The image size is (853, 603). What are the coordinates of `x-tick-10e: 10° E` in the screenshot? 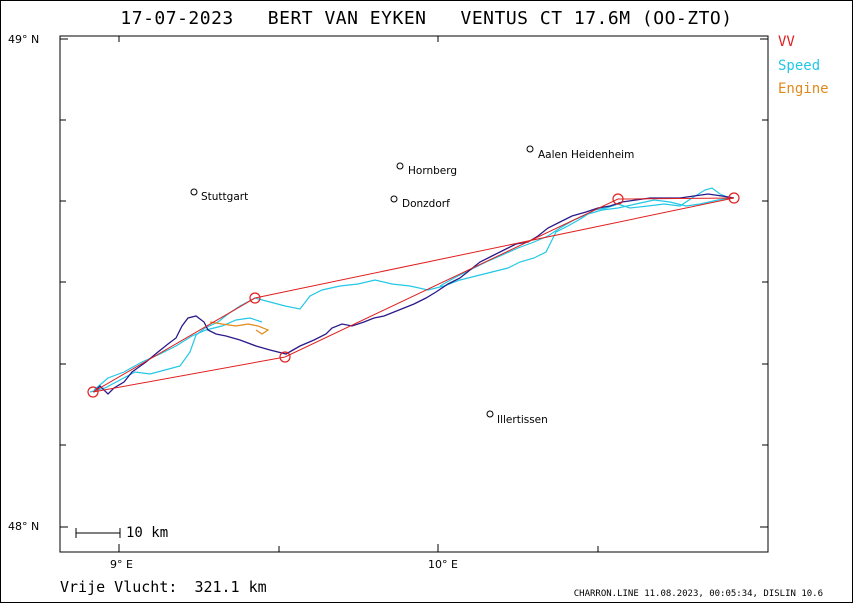 It's located at (443, 564).